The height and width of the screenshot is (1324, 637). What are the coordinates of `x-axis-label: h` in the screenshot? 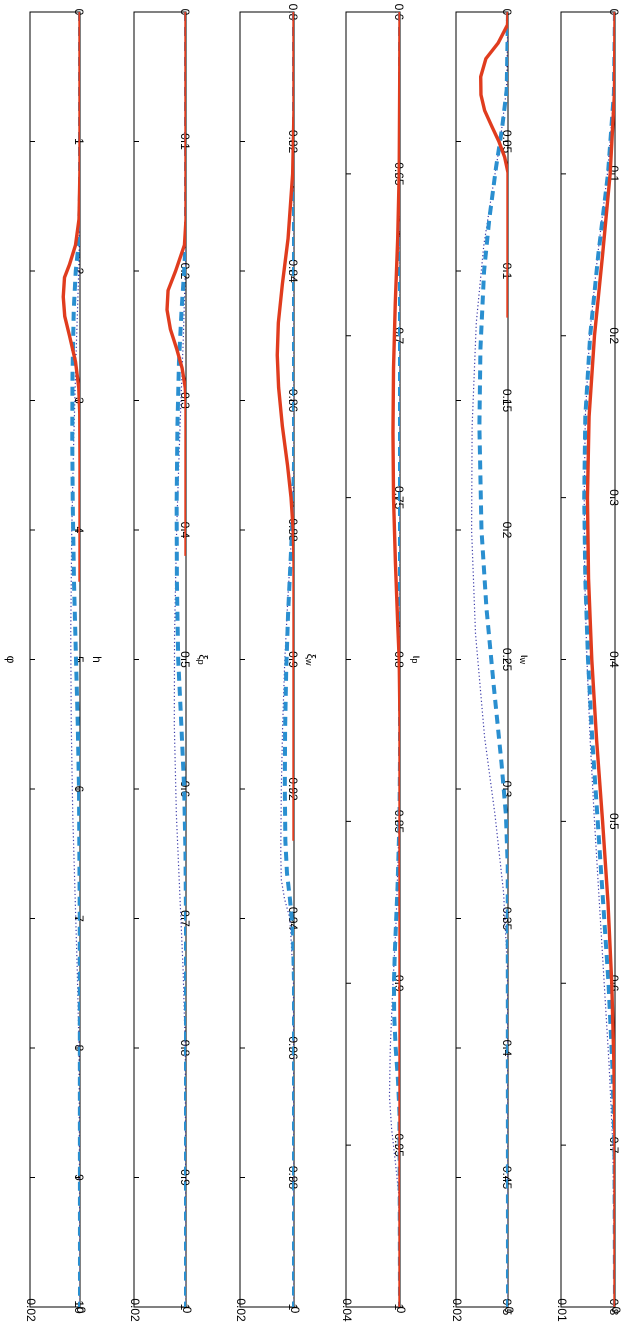 It's located at (97, 659).